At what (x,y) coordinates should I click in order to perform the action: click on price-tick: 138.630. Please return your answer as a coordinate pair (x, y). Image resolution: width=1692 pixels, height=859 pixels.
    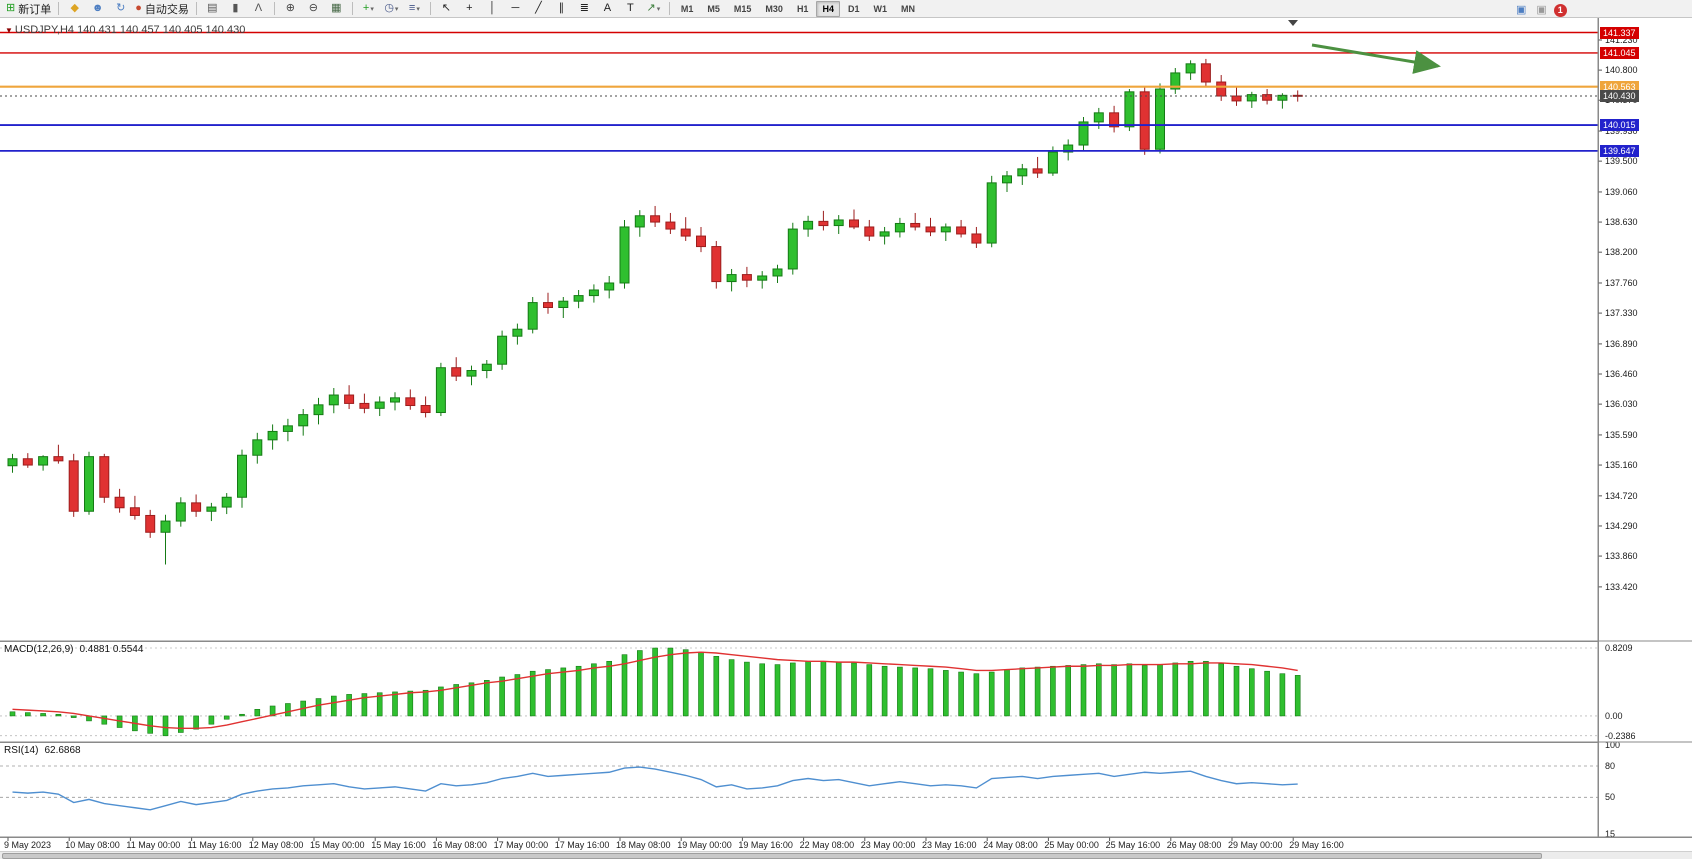
    Looking at the image, I should click on (1621, 222).